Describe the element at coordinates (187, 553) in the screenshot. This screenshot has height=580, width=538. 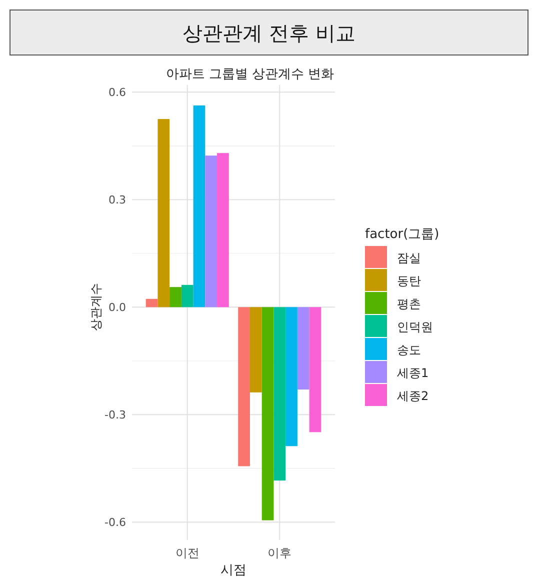
I see `x-tick-label: 이전` at that location.